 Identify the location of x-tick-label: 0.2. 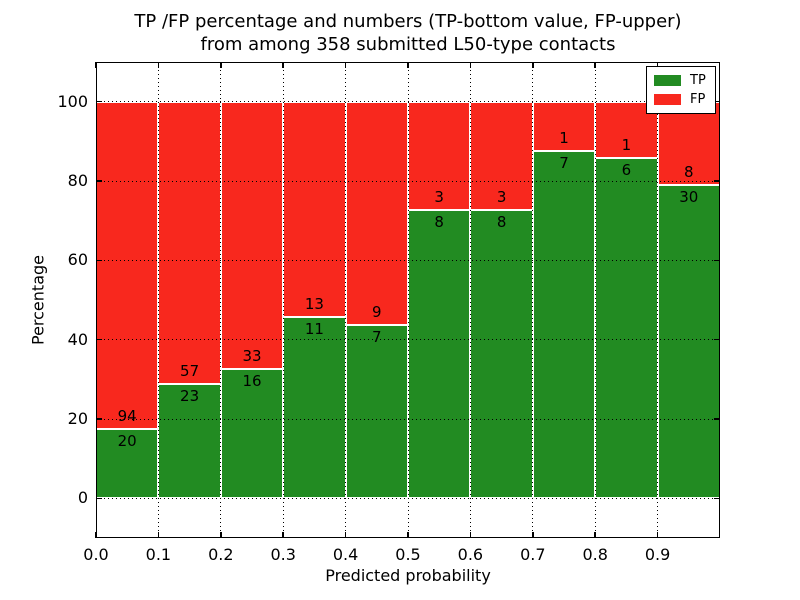
(221, 554).